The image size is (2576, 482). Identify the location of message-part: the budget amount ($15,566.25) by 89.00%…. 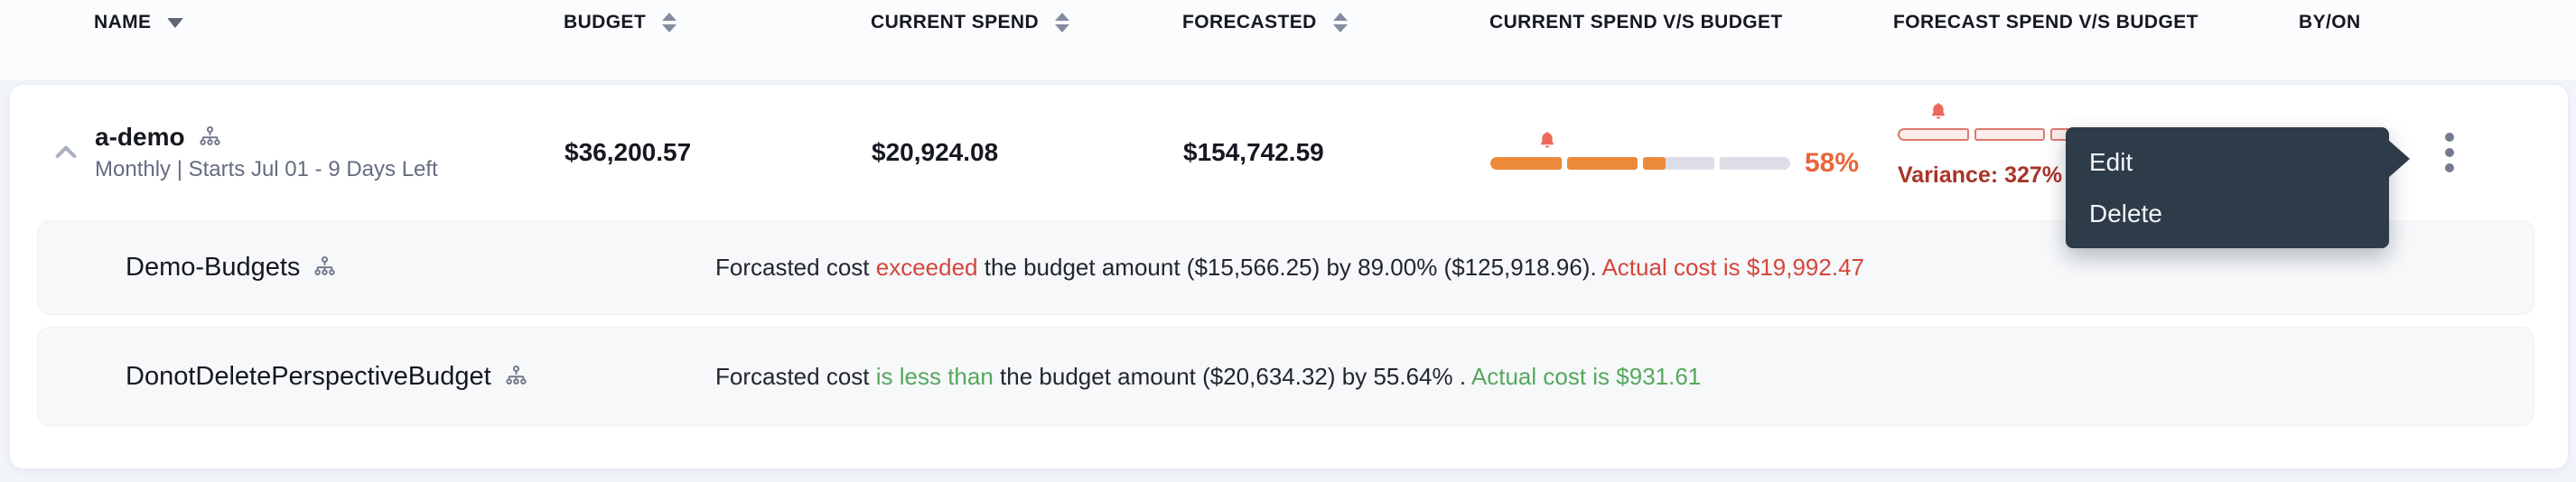
(1289, 267).